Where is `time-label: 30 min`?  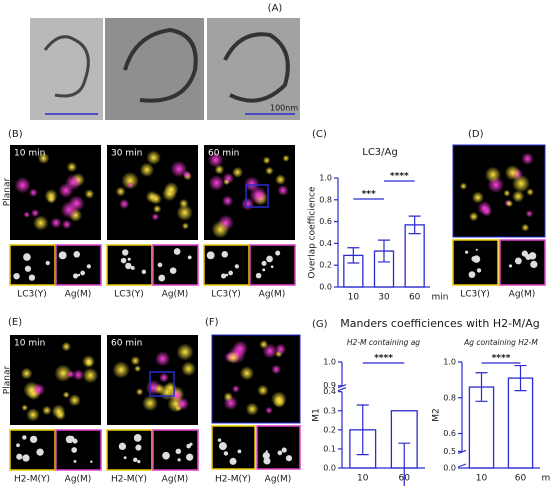 time-label: 30 min is located at coordinates (126, 154).